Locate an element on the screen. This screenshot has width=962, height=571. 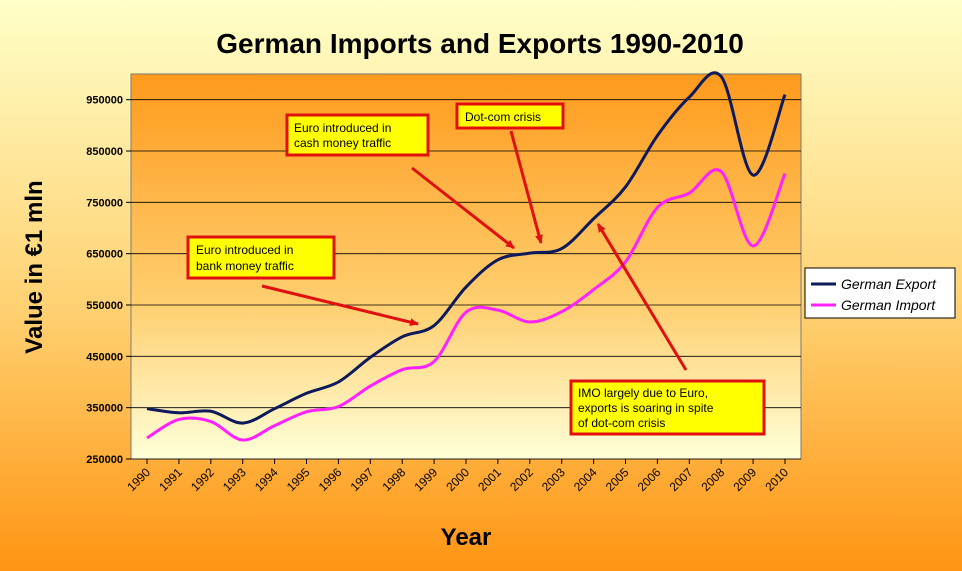
annotation-dotcom: Dot-com crisis is located at coordinates (510, 116).